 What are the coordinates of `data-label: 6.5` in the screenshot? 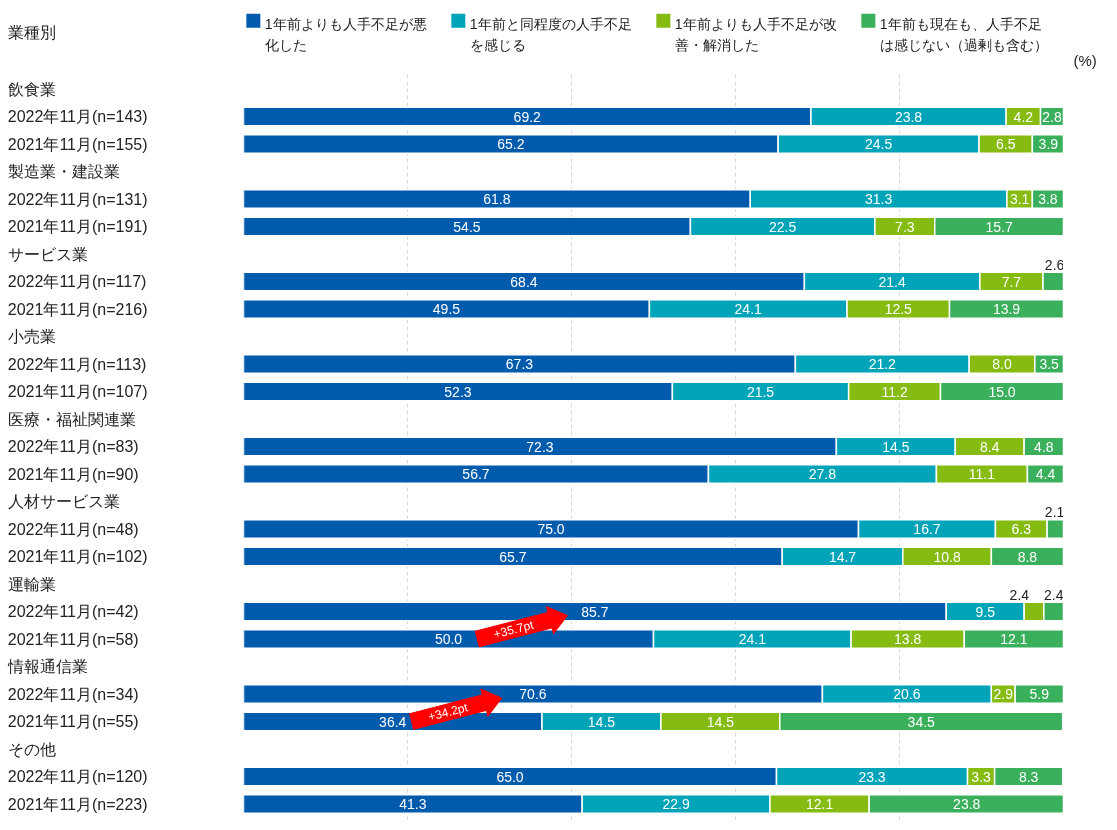 It's located at (1005, 144).